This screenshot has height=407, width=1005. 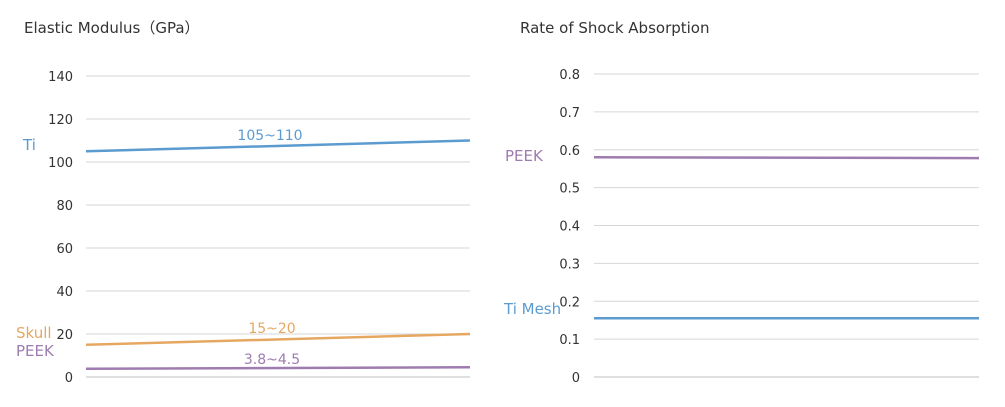 What do you see at coordinates (60, 228) in the screenshot?
I see `y-tick-labels: 0 20 40 60 80 100 120 140` at bounding box center [60, 228].